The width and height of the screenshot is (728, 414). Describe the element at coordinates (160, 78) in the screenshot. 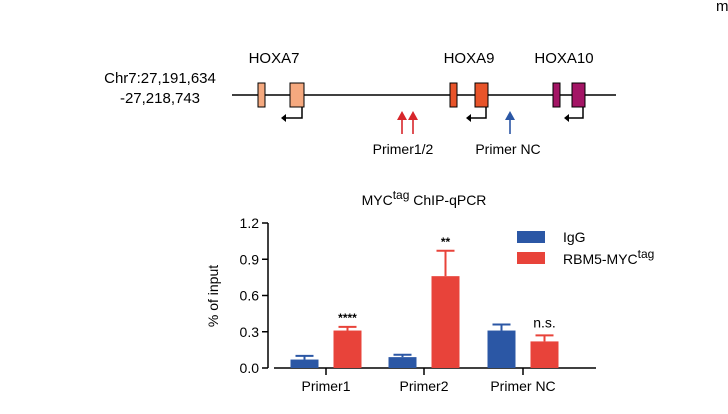

I see `chromosome-coordinate-line1: Chr7:27,191,634` at that location.